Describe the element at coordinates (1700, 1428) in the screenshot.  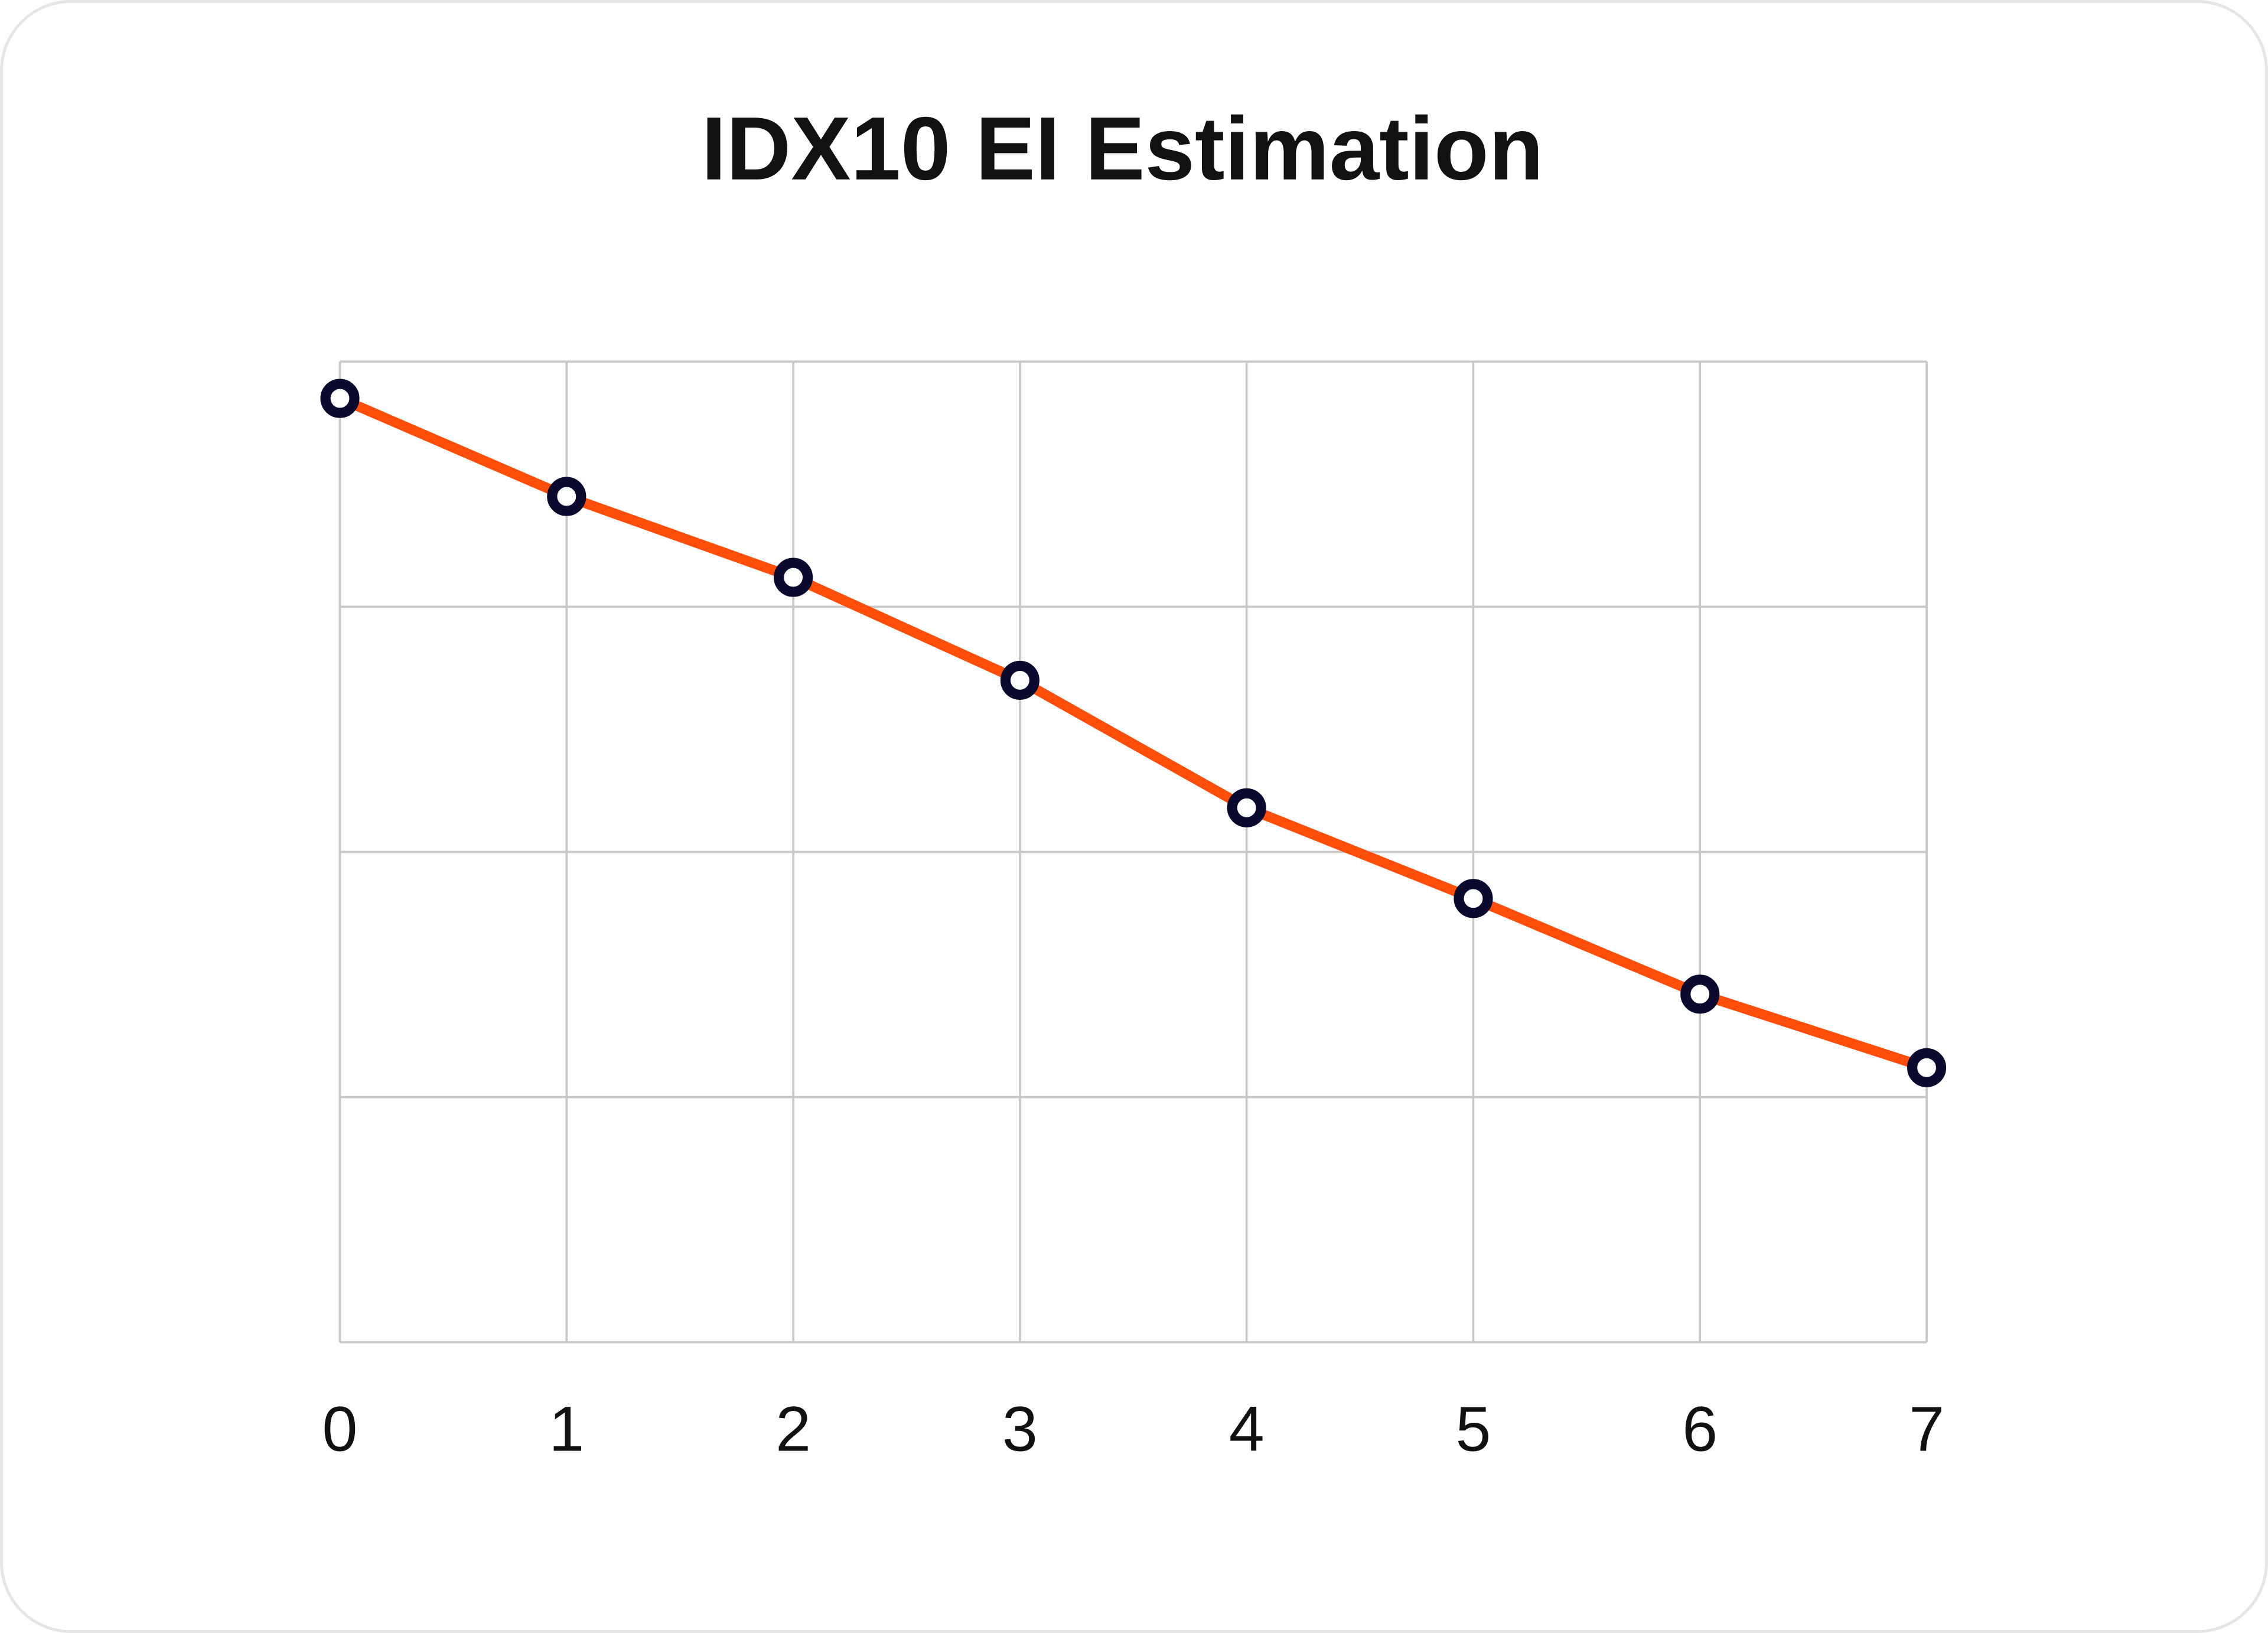
I see `x-tick-label: 6` at that location.